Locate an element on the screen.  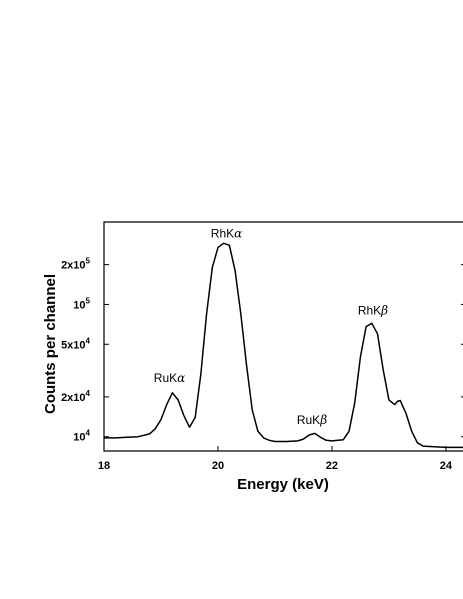
peak-annotation: RhKα is located at coordinates (226, 234).